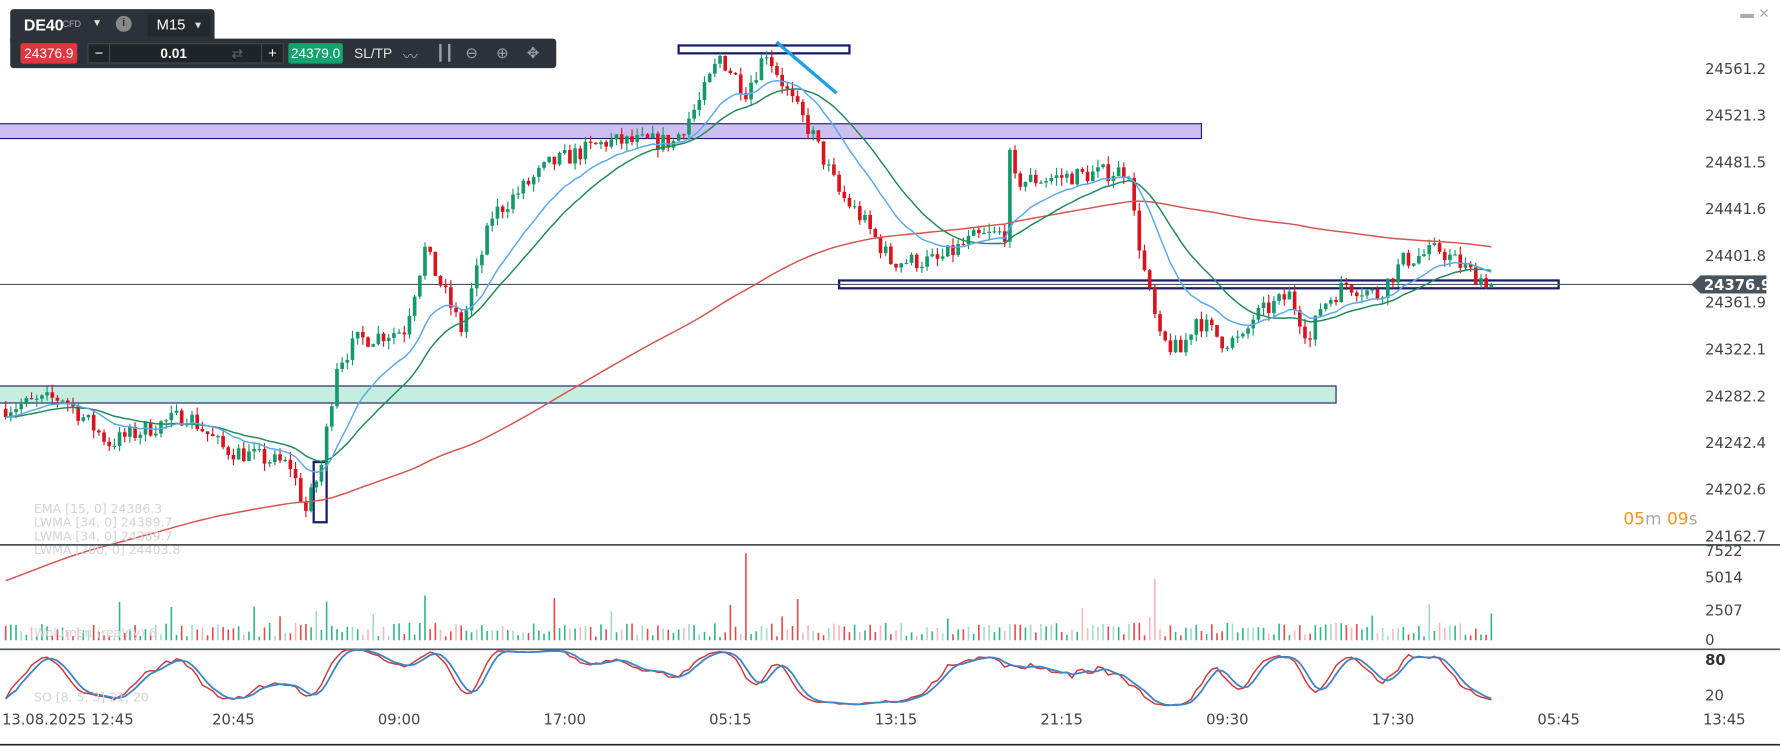  Describe the element at coordinates (123, 23) in the screenshot. I see `info-icon: i` at that location.